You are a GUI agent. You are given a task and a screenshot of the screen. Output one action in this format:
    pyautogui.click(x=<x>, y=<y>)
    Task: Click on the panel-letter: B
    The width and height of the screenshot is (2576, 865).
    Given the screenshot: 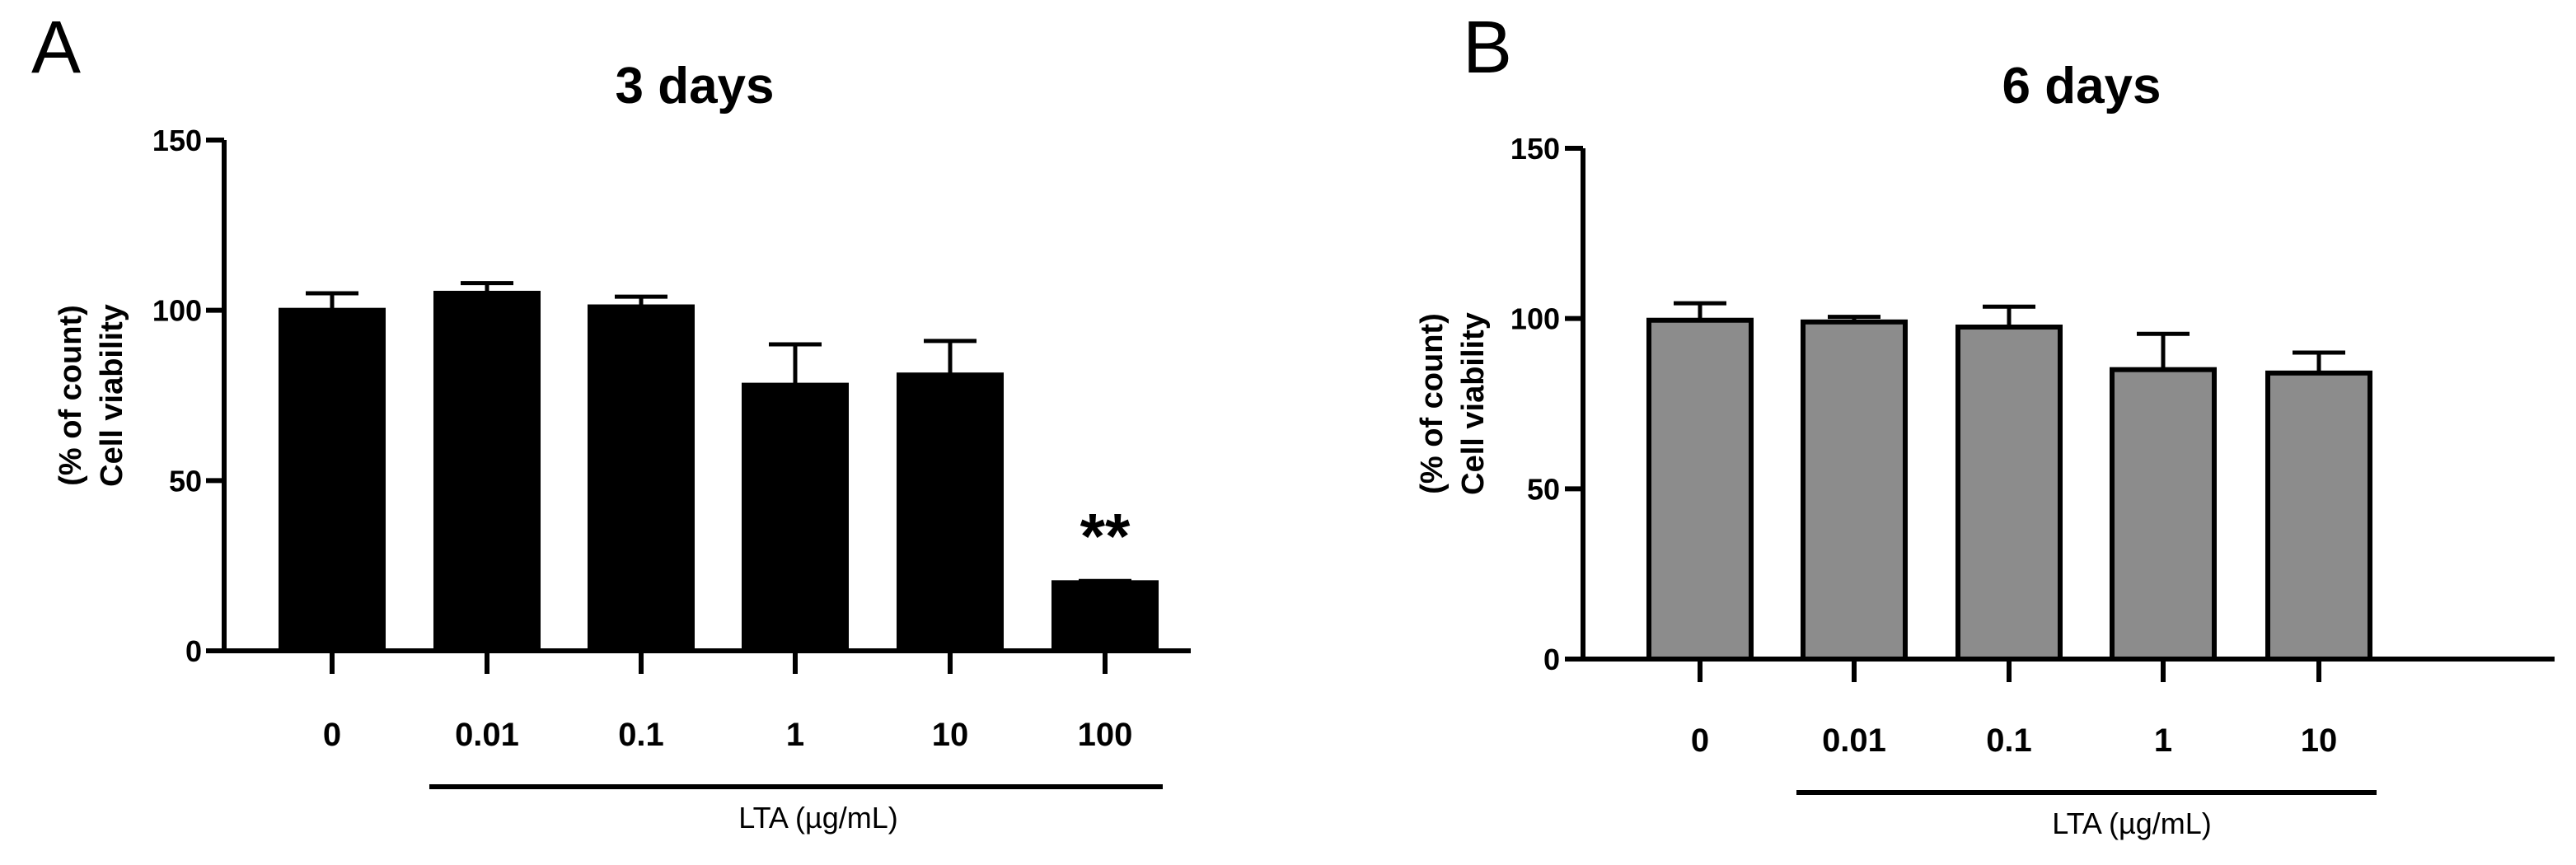 What is the action you would take?
    pyautogui.click(x=1487, y=48)
    